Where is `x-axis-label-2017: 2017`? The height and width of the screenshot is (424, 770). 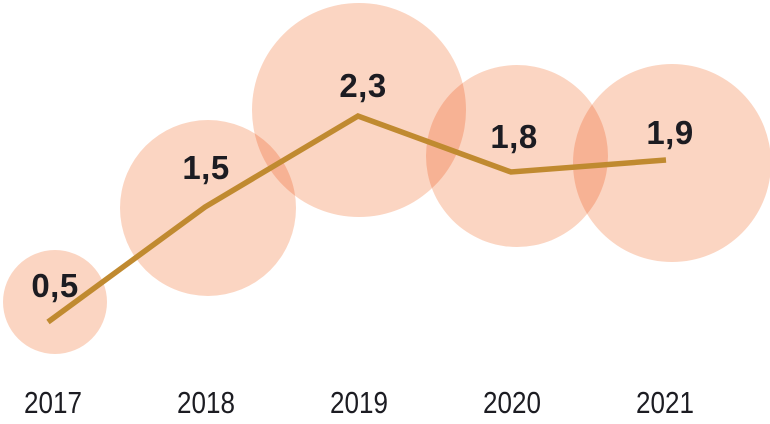
x-axis-label-2017: 2017 is located at coordinates (53, 402).